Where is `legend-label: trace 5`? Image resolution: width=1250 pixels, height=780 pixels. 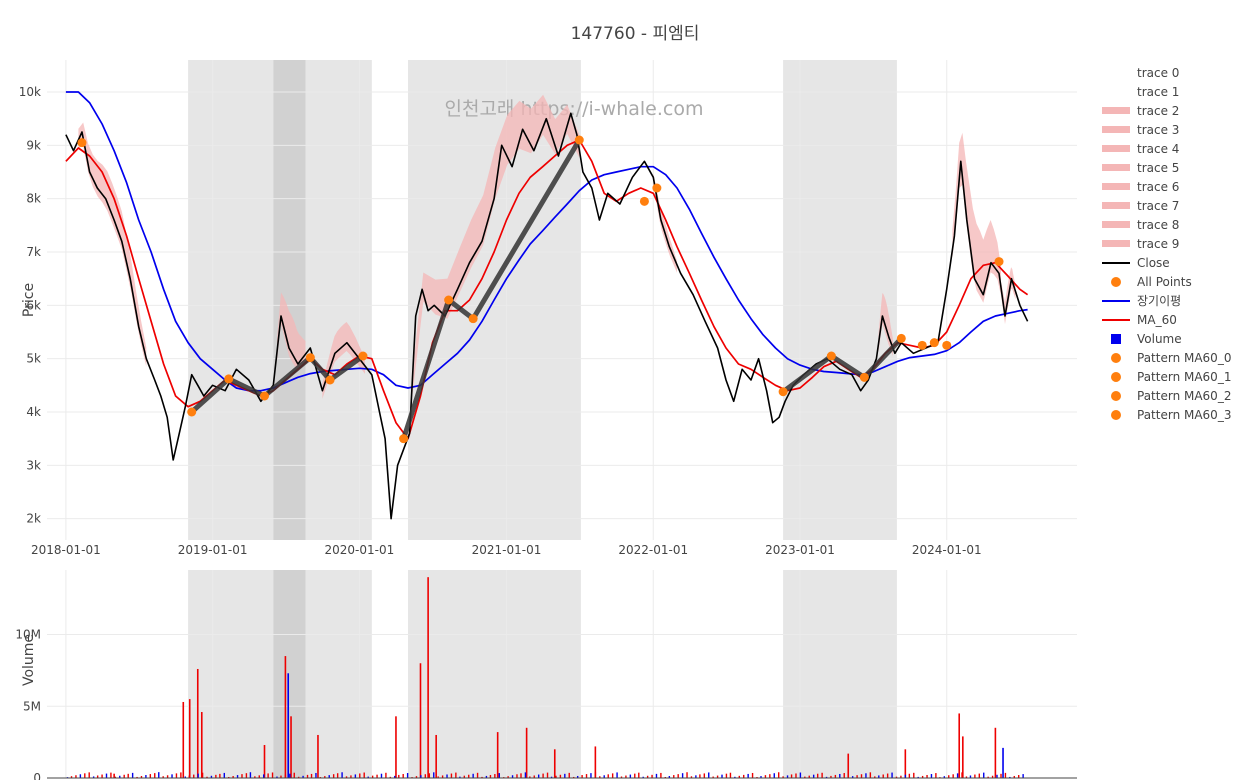 legend-label: trace 5 is located at coordinates (1158, 168).